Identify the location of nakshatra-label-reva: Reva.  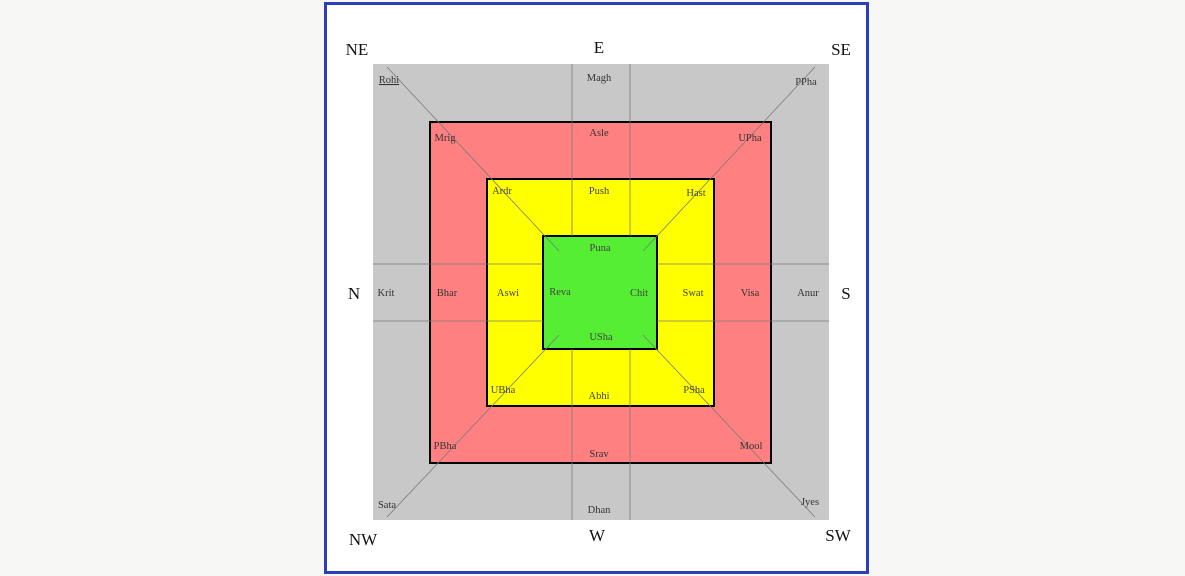
(560, 292).